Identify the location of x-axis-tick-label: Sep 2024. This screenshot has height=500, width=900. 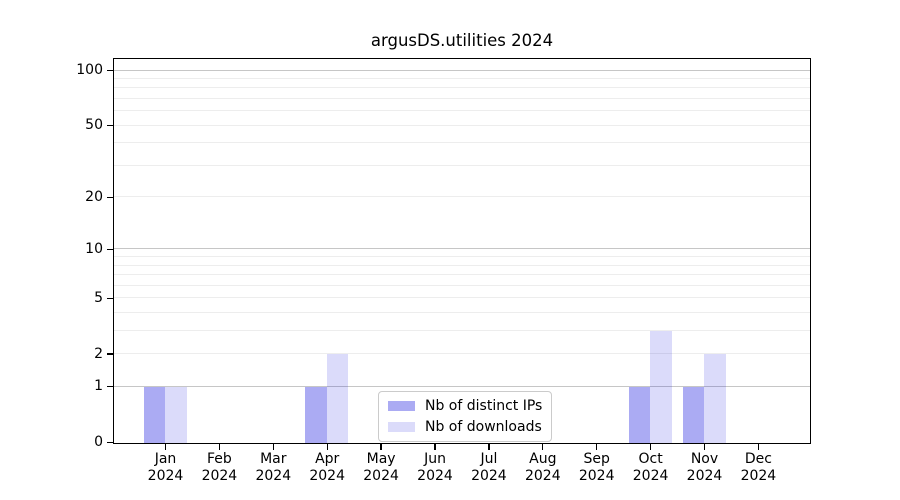
(597, 468).